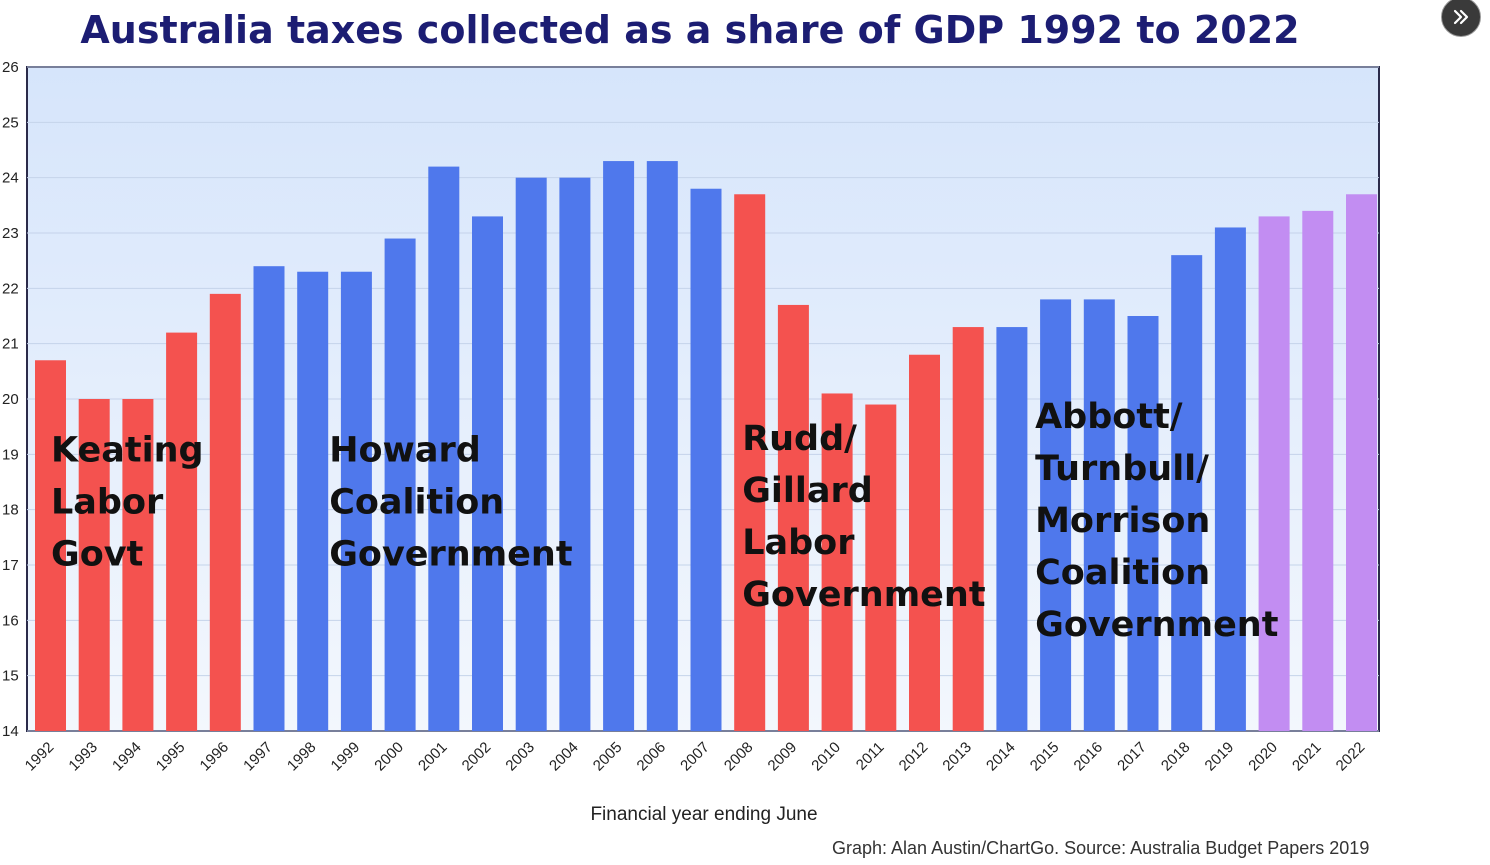  Describe the element at coordinates (652, 757) in the screenshot. I see `x-tick-label: 2006` at that location.